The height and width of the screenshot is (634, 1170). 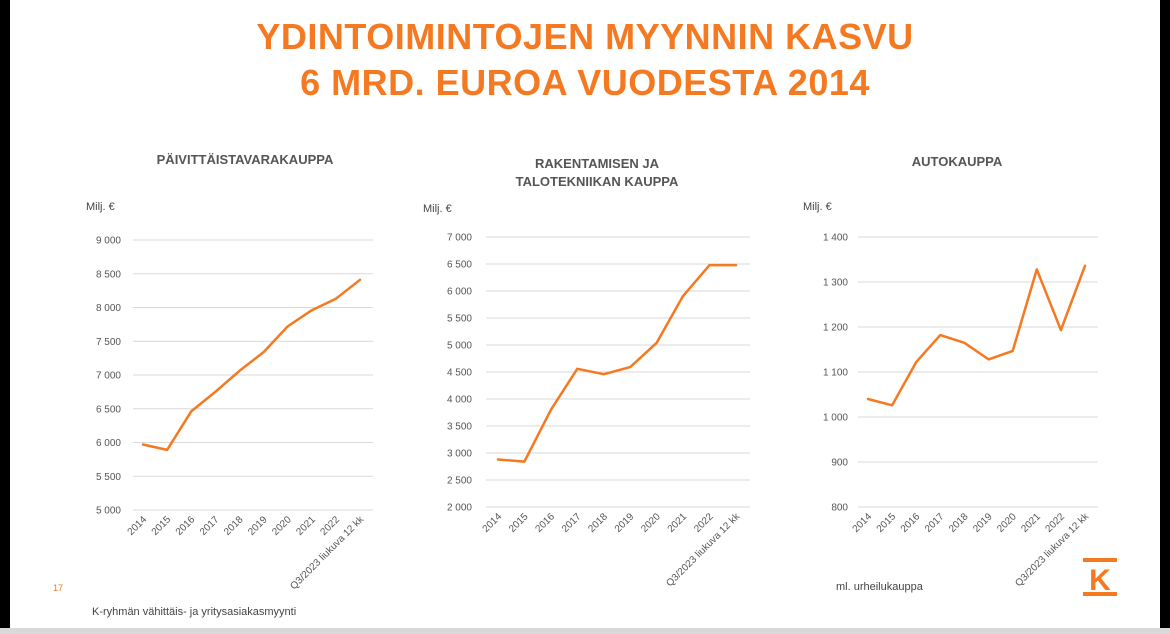 What do you see at coordinates (835, 418) in the screenshot?
I see `chart-3-ytick-label: 1 000` at bounding box center [835, 418].